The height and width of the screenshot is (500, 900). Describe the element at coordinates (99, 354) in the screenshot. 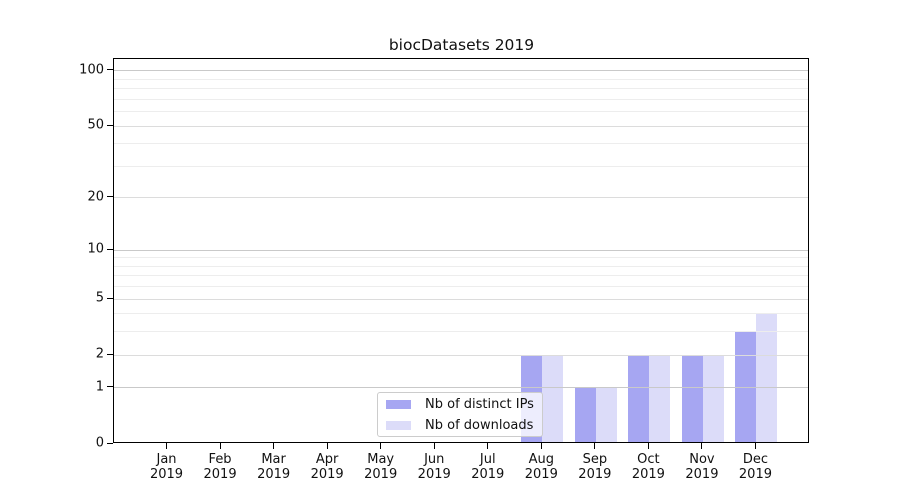

I see `y-tick-label-2: 2` at that location.